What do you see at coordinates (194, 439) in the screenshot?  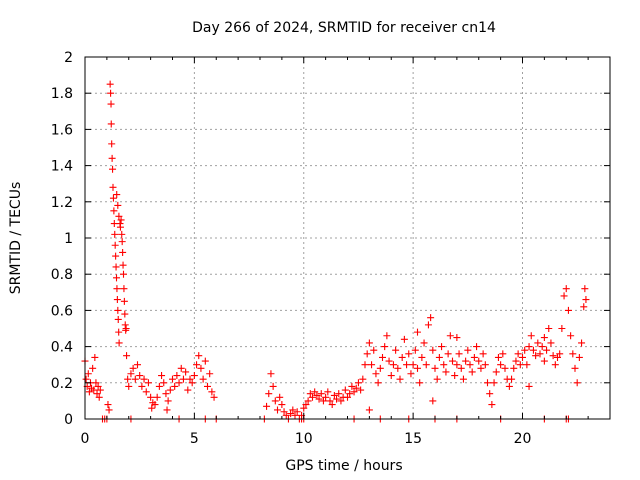 I see `x-tick-label: 5` at bounding box center [194, 439].